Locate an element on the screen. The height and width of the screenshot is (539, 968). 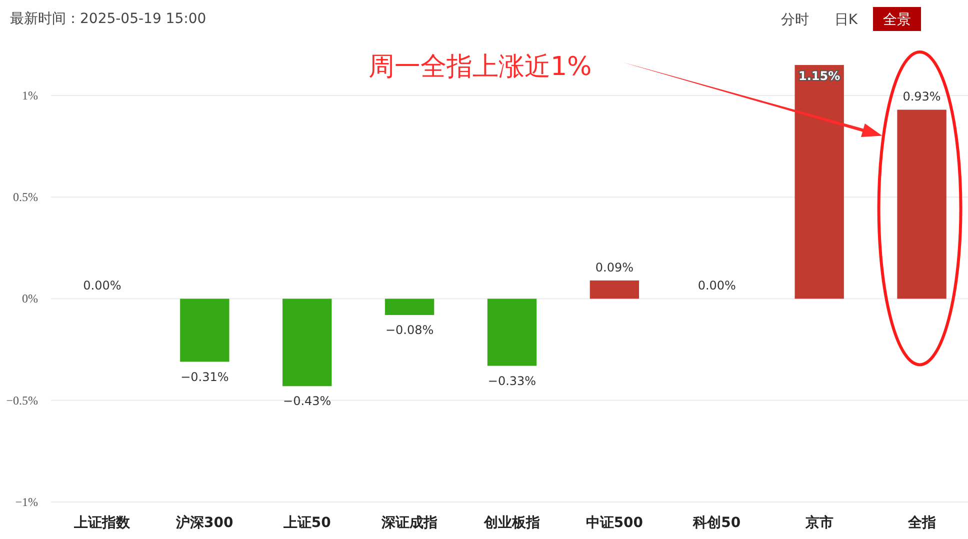
data-label: −0.31% is located at coordinates (204, 377).